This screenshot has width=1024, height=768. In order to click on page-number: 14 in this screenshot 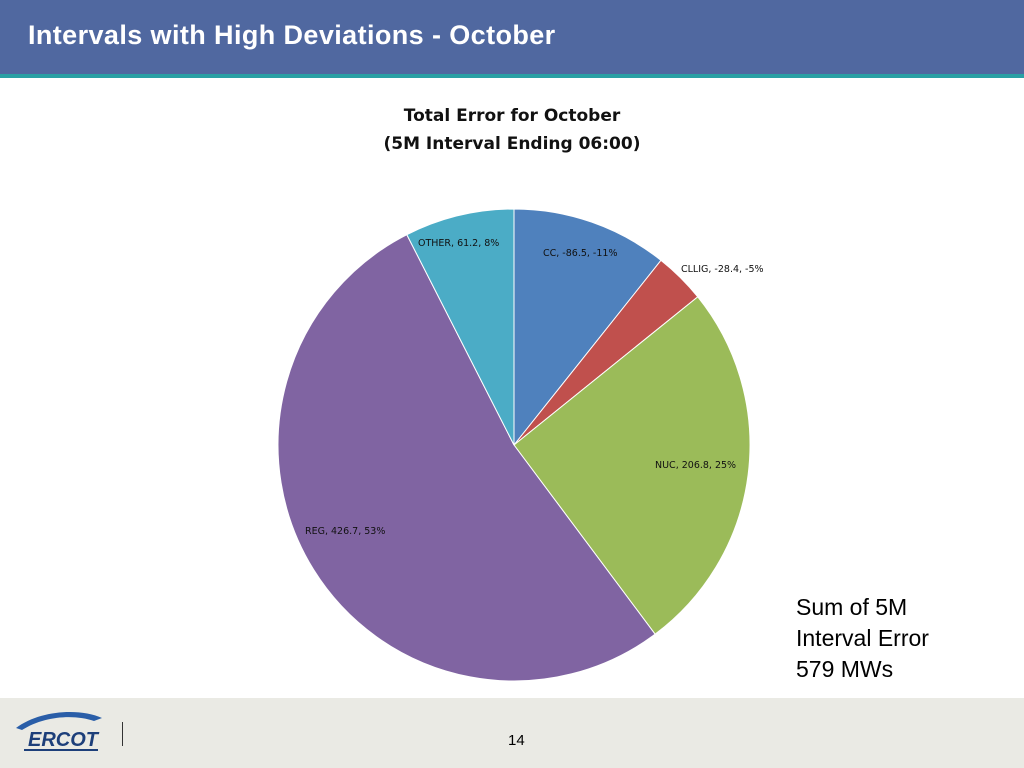, I will do `click(516, 740)`.